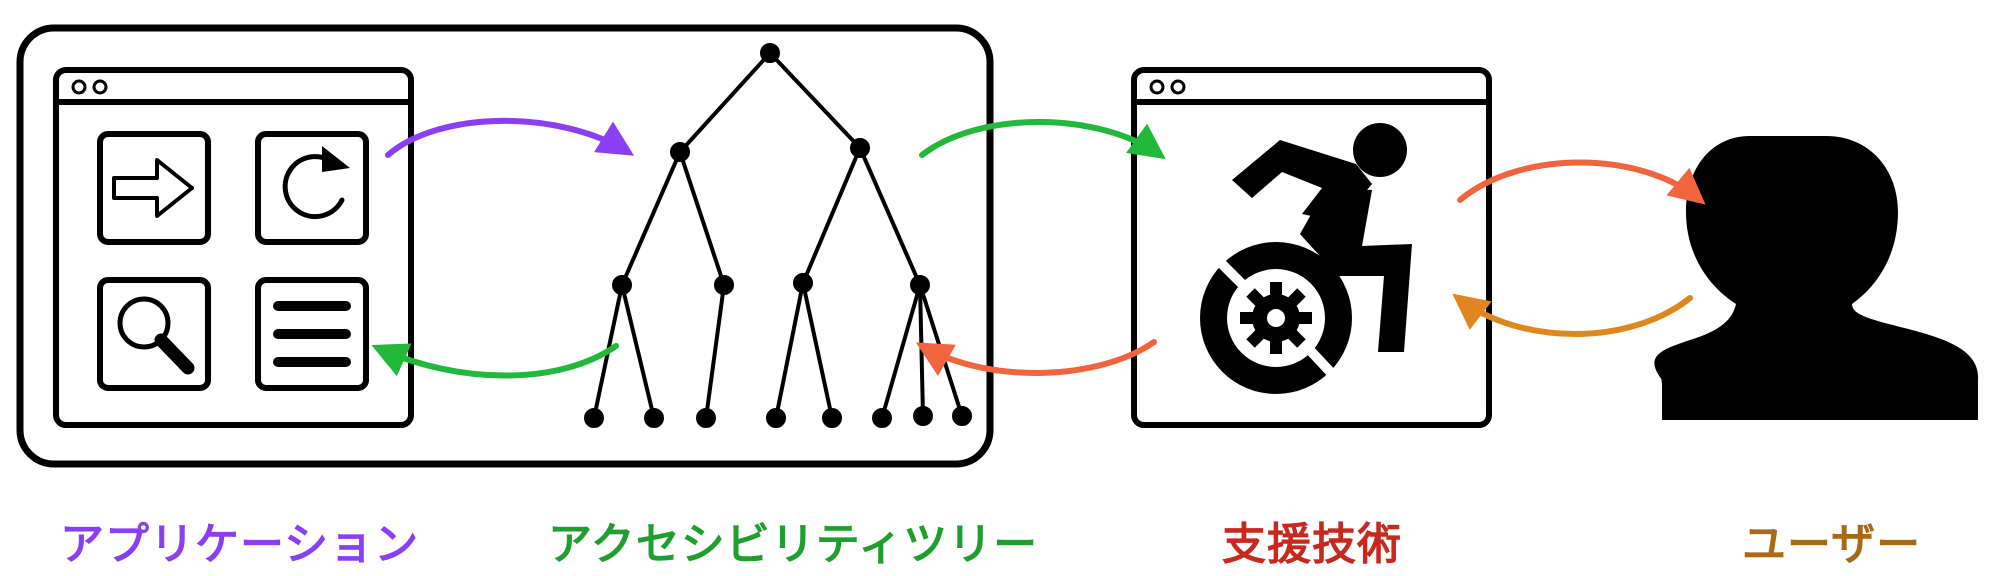 This screenshot has height=576, width=2008. Describe the element at coordinates (233, 247) in the screenshot. I see `application-window` at that location.